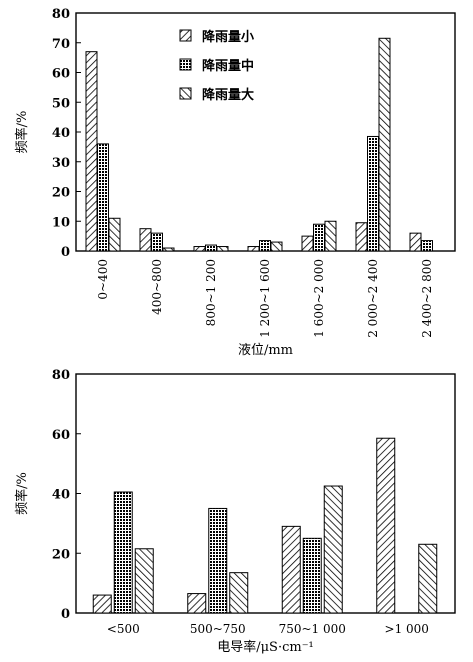 The width and height of the screenshot is (473, 662). Describe the element at coordinates (103, 279) in the screenshot. I see `x-tick-label: 0~400` at that location.